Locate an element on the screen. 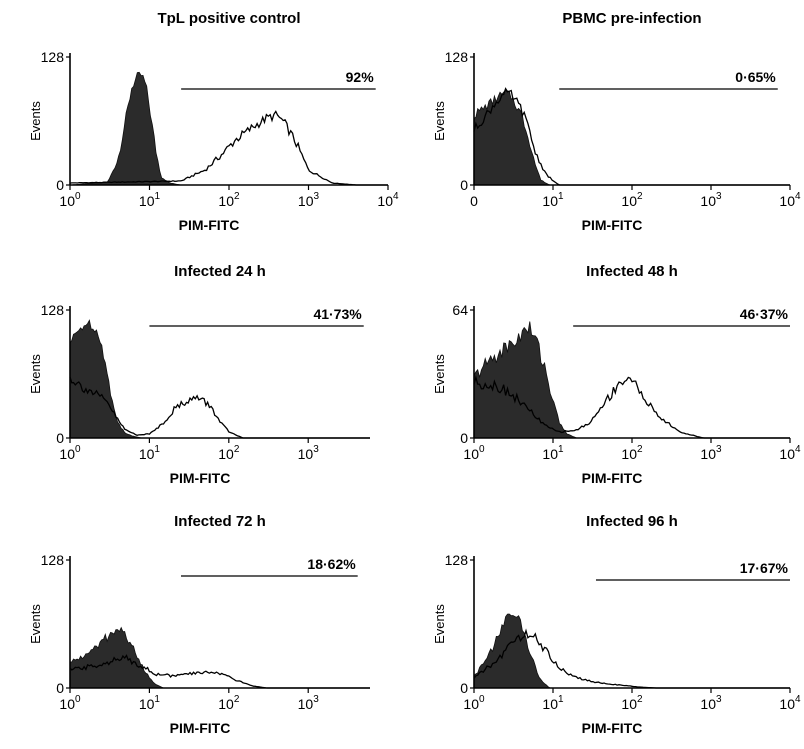  chart-title: Infected 48 h is located at coordinates (632, 271).